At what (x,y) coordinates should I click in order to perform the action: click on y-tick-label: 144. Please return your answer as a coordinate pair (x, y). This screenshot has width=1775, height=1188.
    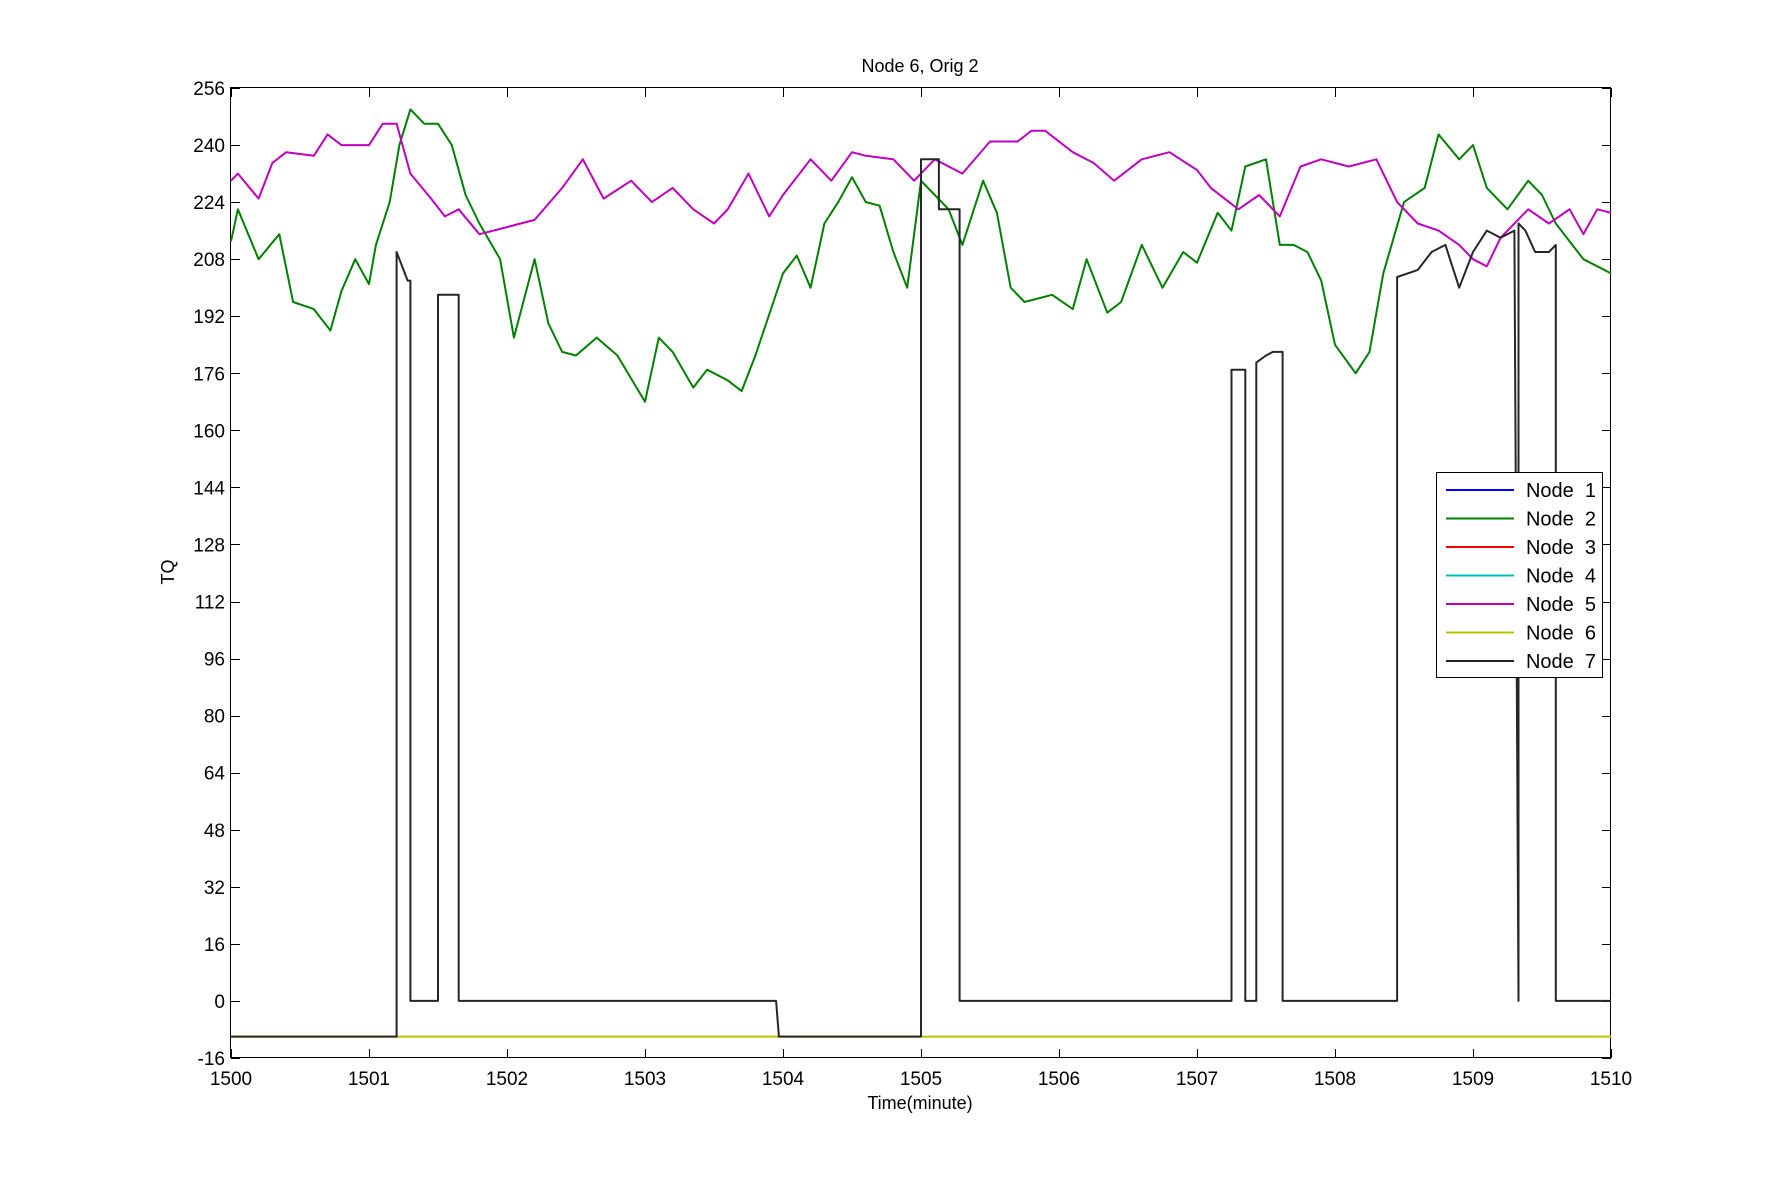
    Looking at the image, I should click on (209, 488).